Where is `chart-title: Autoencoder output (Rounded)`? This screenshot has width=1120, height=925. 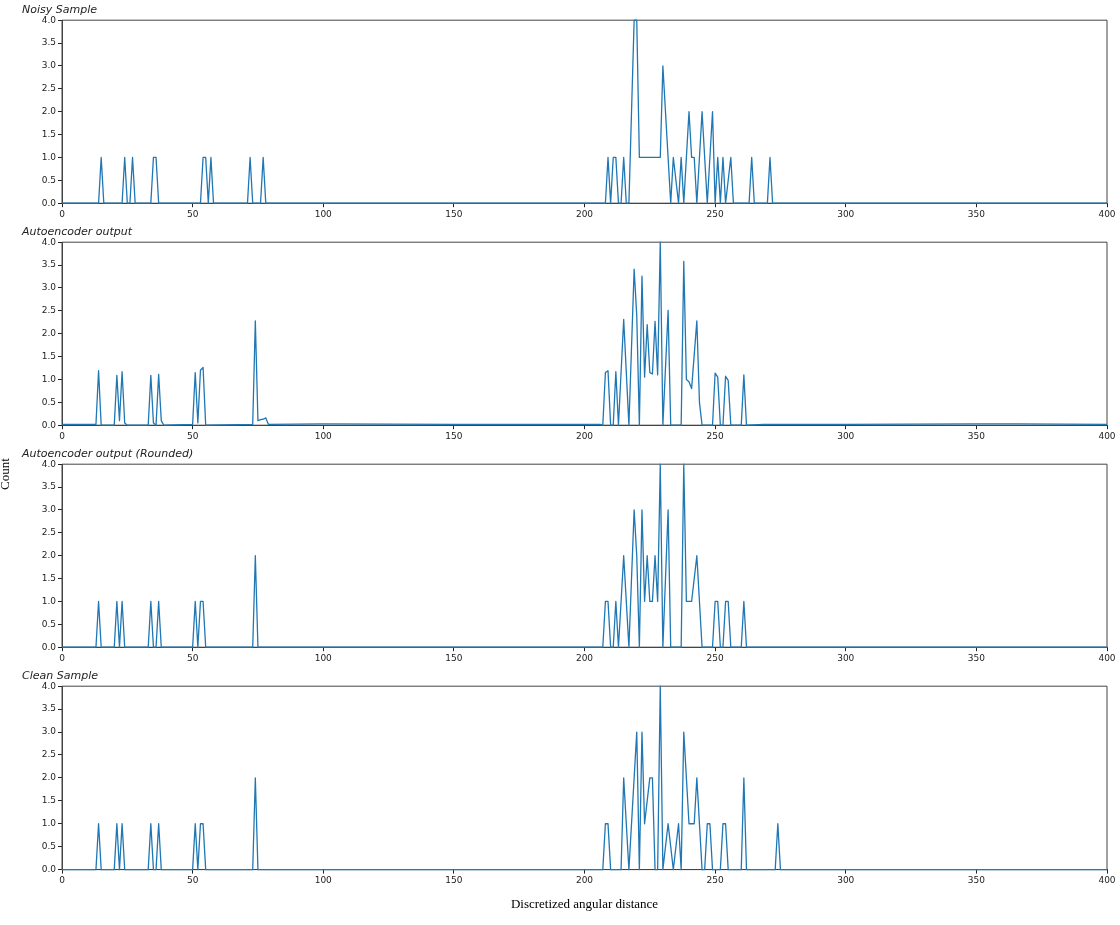 chart-title: Autoencoder output (Rounded) is located at coordinates (107, 454).